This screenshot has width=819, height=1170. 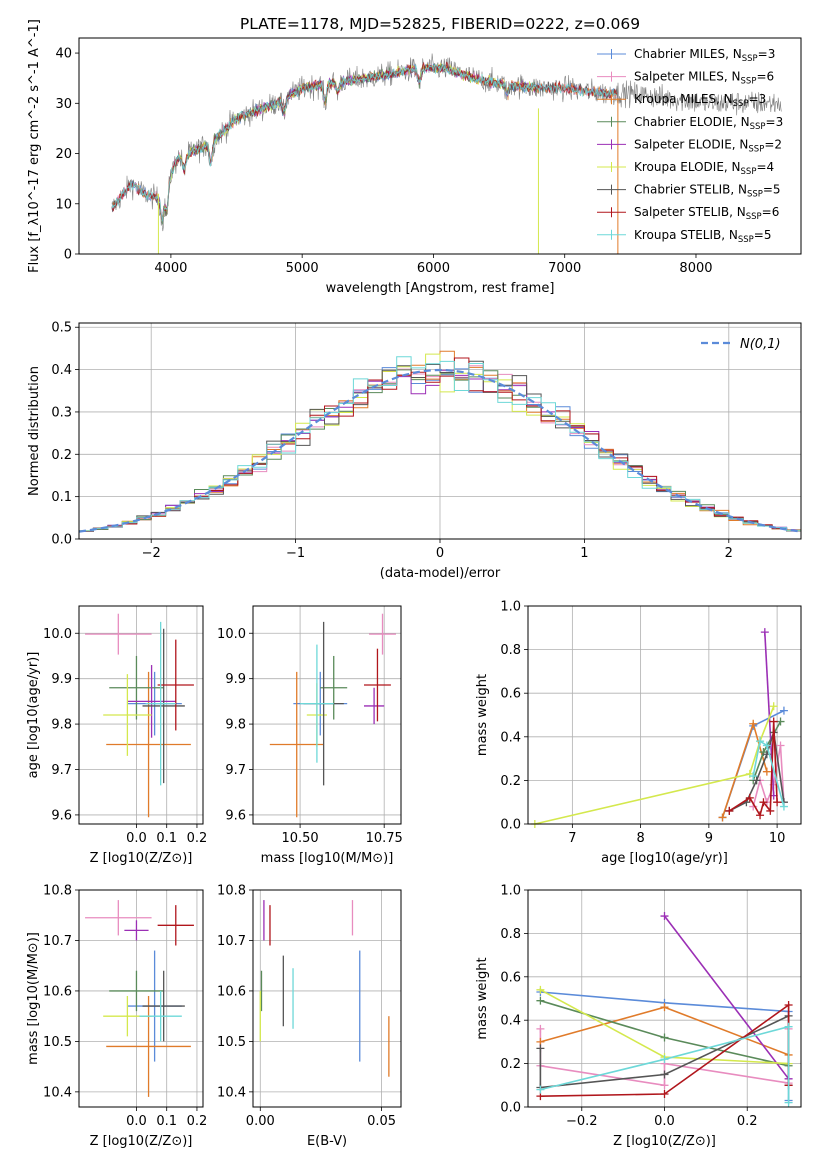 What do you see at coordinates (482, 998) in the screenshot?
I see `y-axis-label: mass weight` at bounding box center [482, 998].